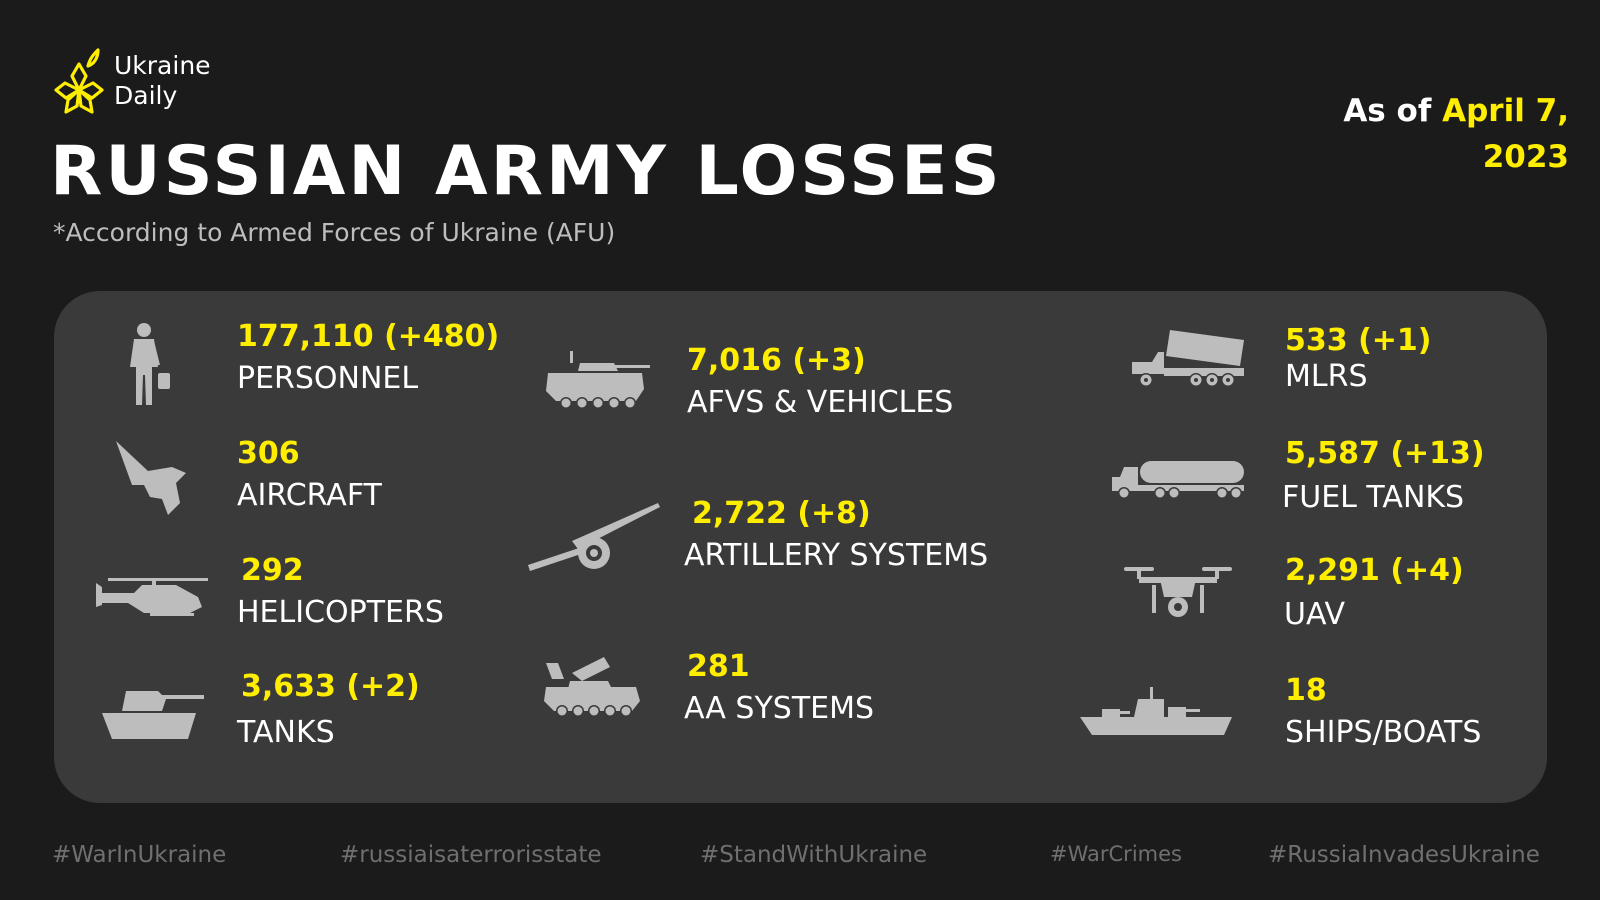 This screenshot has width=1600, height=900. I want to click on stat-label: AIRCRAFT, so click(309, 495).